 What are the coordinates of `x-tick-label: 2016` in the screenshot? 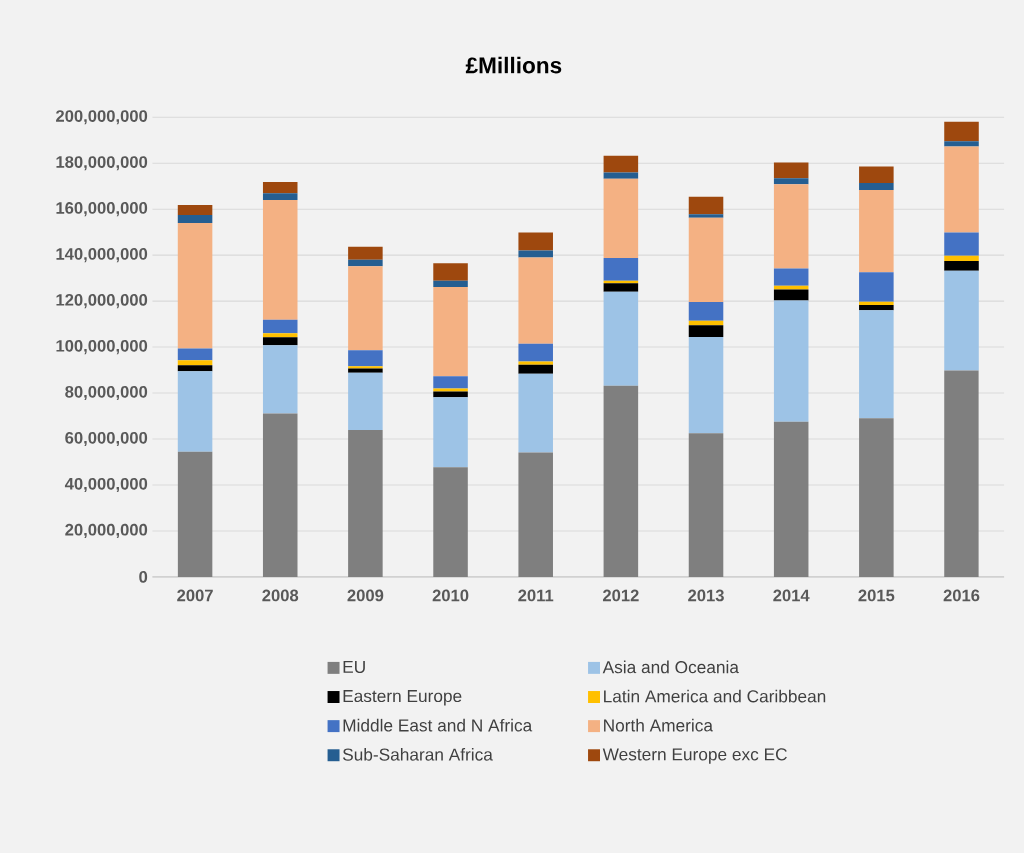 It's located at (961, 595).